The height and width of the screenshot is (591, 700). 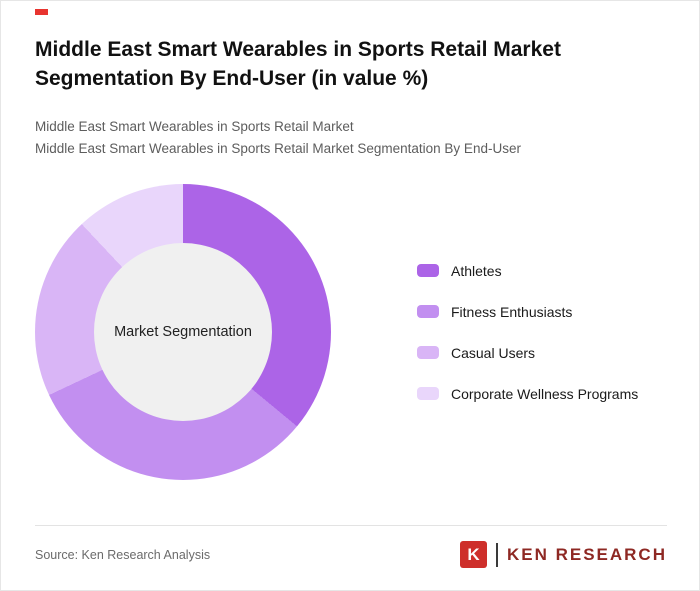 What do you see at coordinates (496, 554) in the screenshot?
I see `logo-divider` at bounding box center [496, 554].